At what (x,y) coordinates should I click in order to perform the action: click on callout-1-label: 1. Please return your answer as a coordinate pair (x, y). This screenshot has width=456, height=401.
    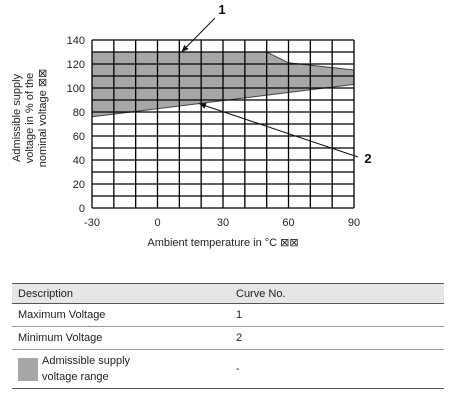
    Looking at the image, I should click on (221, 9).